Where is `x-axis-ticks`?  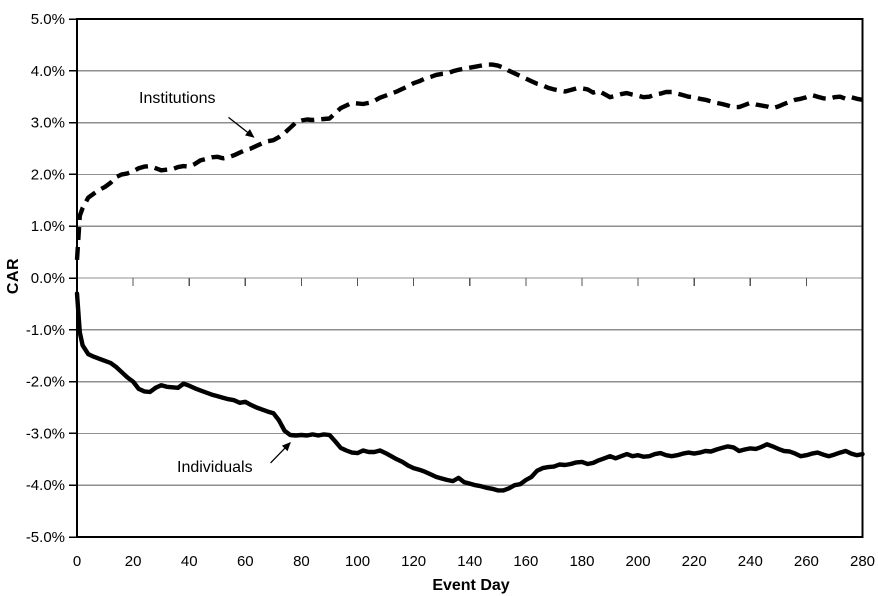 x-axis-ticks is located at coordinates (498, 282).